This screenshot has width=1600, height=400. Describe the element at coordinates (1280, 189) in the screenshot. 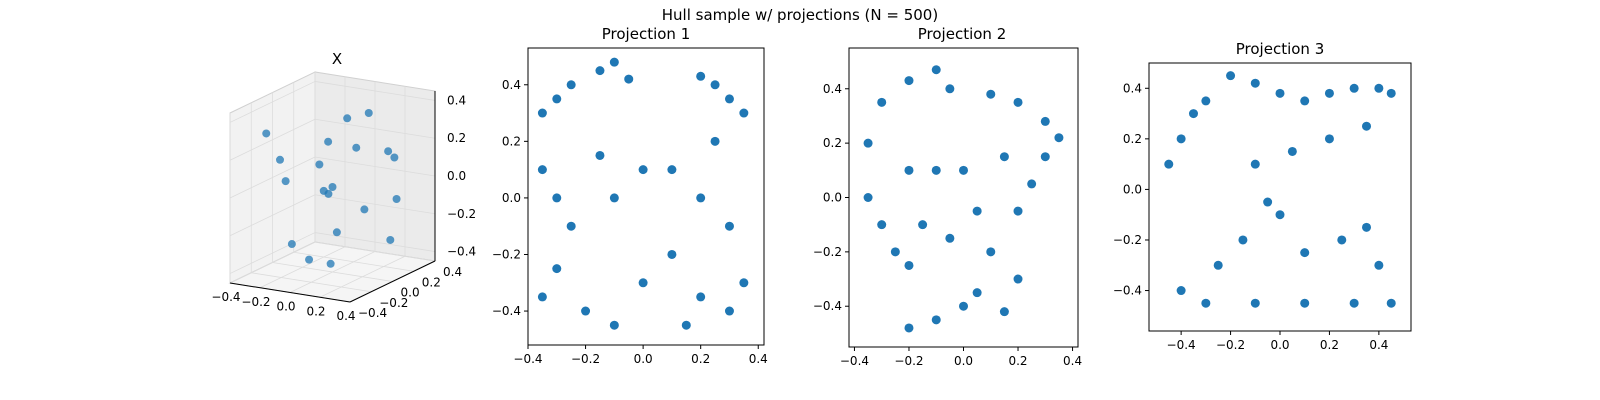

I see `projection-3-points` at that location.